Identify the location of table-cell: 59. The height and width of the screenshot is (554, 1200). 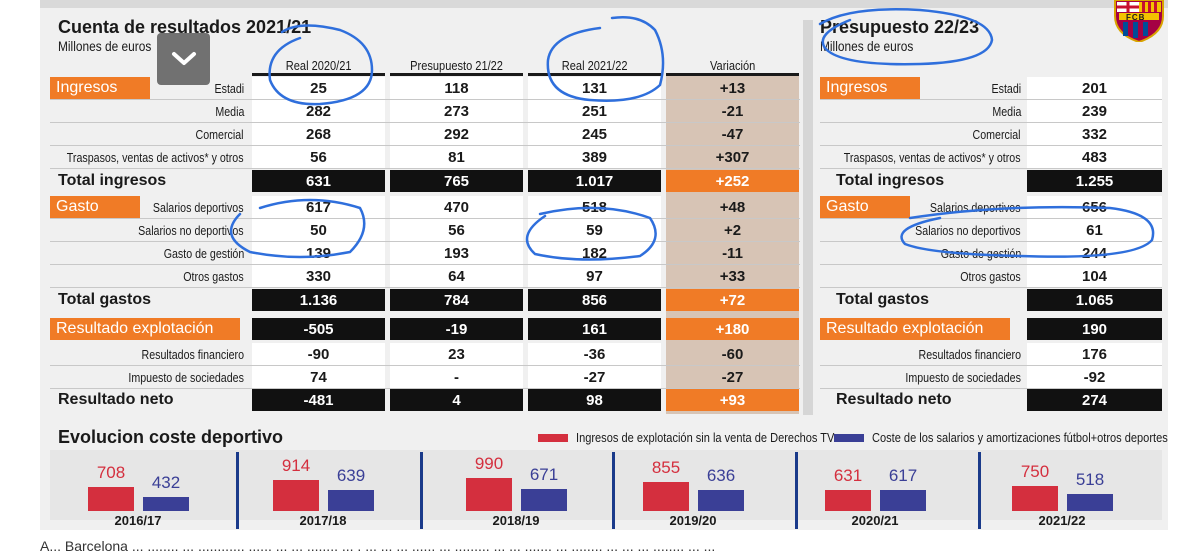
(594, 230).